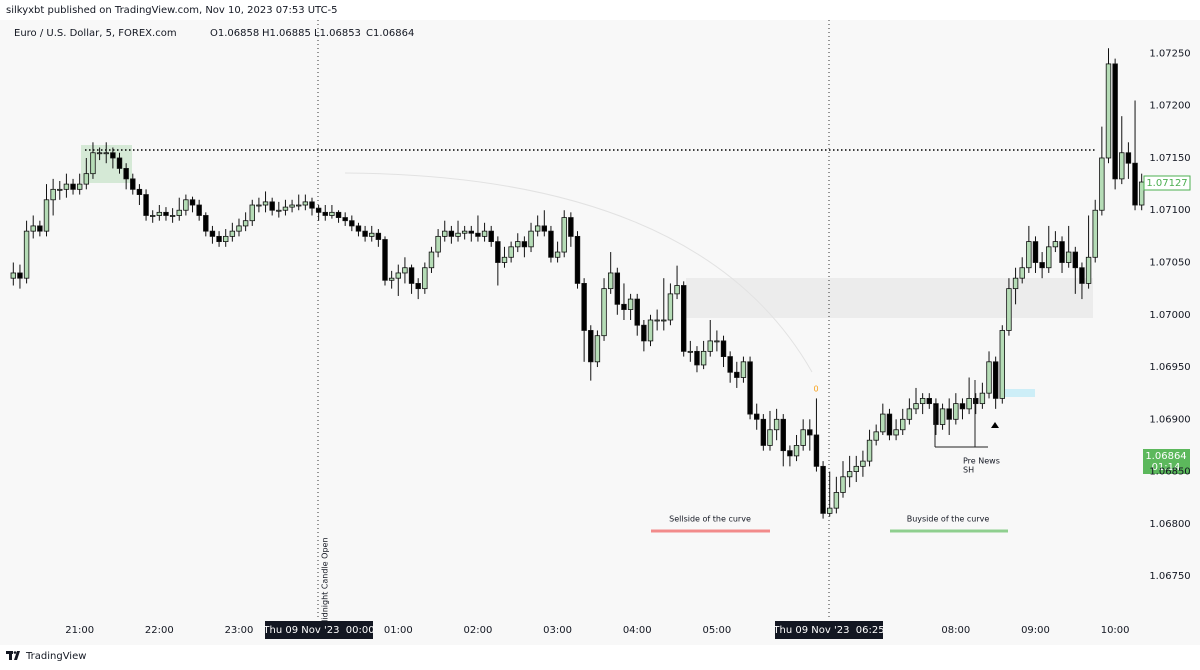  What do you see at coordinates (159, 630) in the screenshot?
I see `x-tick-label: 22:00` at bounding box center [159, 630].